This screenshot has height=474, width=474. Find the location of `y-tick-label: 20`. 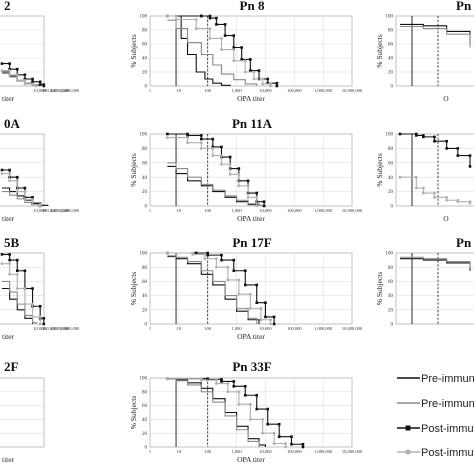

y-tick-label: 20 is located at coordinates (391, 192).